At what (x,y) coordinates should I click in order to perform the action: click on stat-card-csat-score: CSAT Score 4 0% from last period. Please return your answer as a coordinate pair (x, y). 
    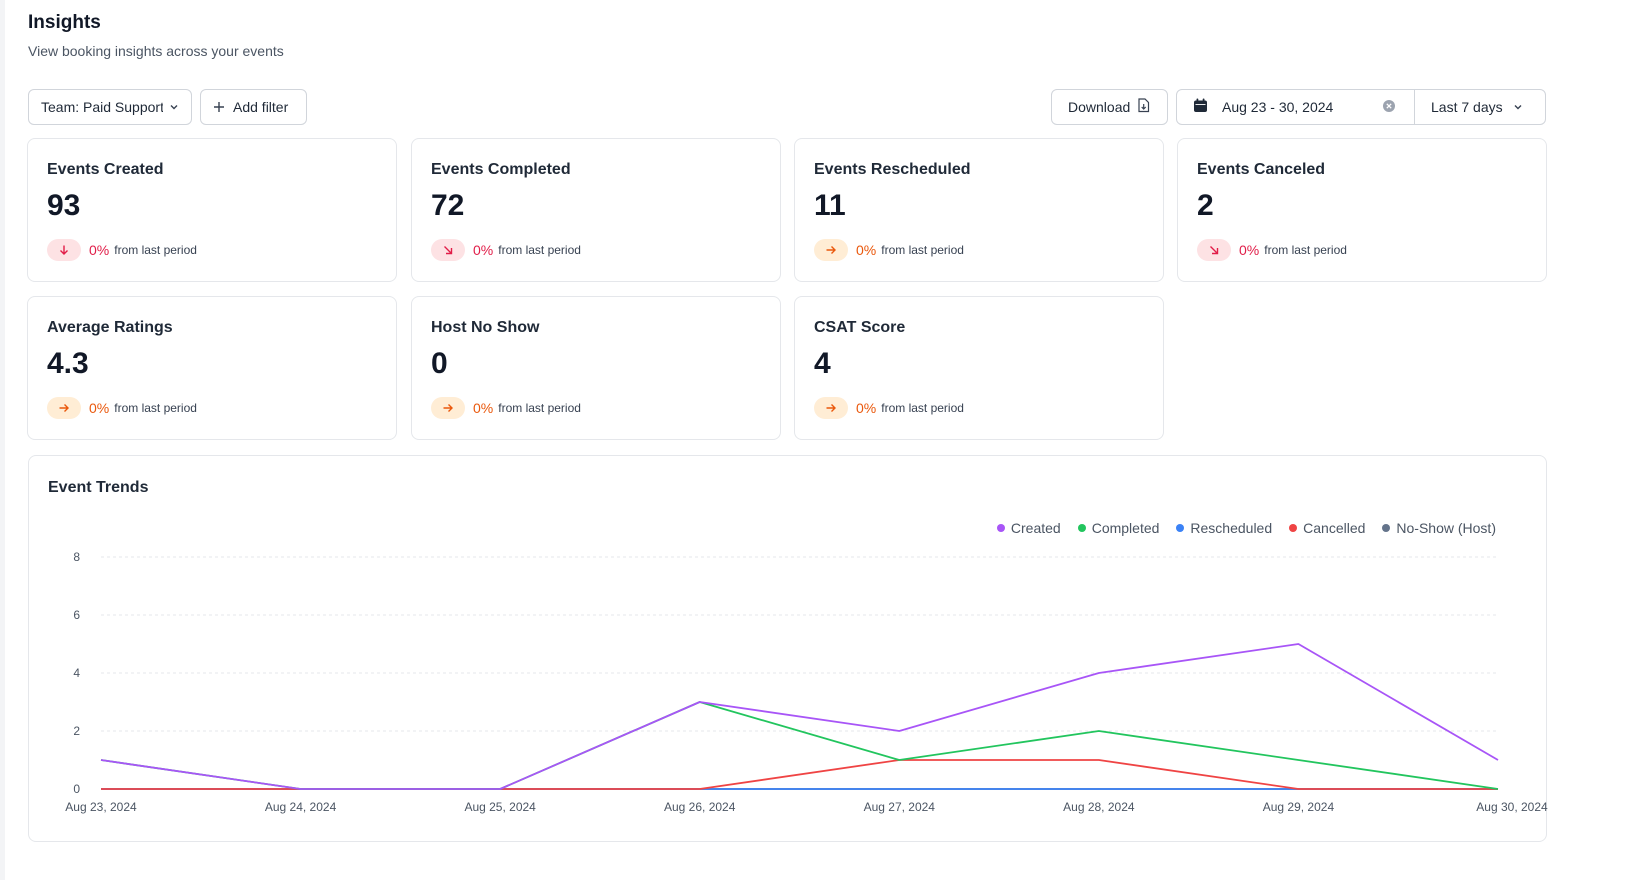
    Looking at the image, I should click on (979, 368).